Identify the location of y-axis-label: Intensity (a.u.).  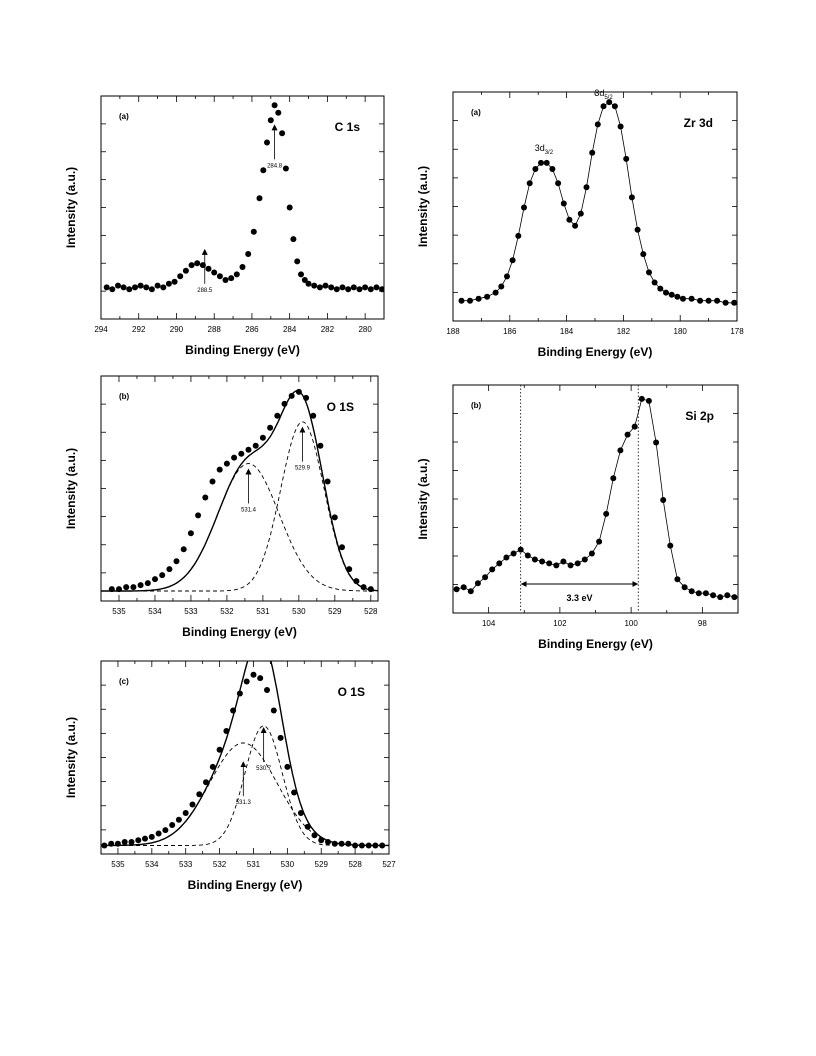
(423, 498).